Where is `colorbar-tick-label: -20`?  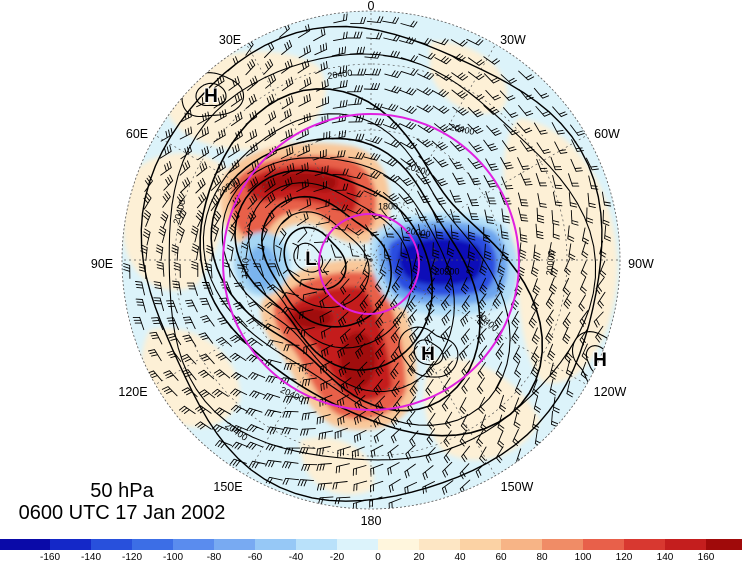
colorbar-tick-label: -20 is located at coordinates (337, 556).